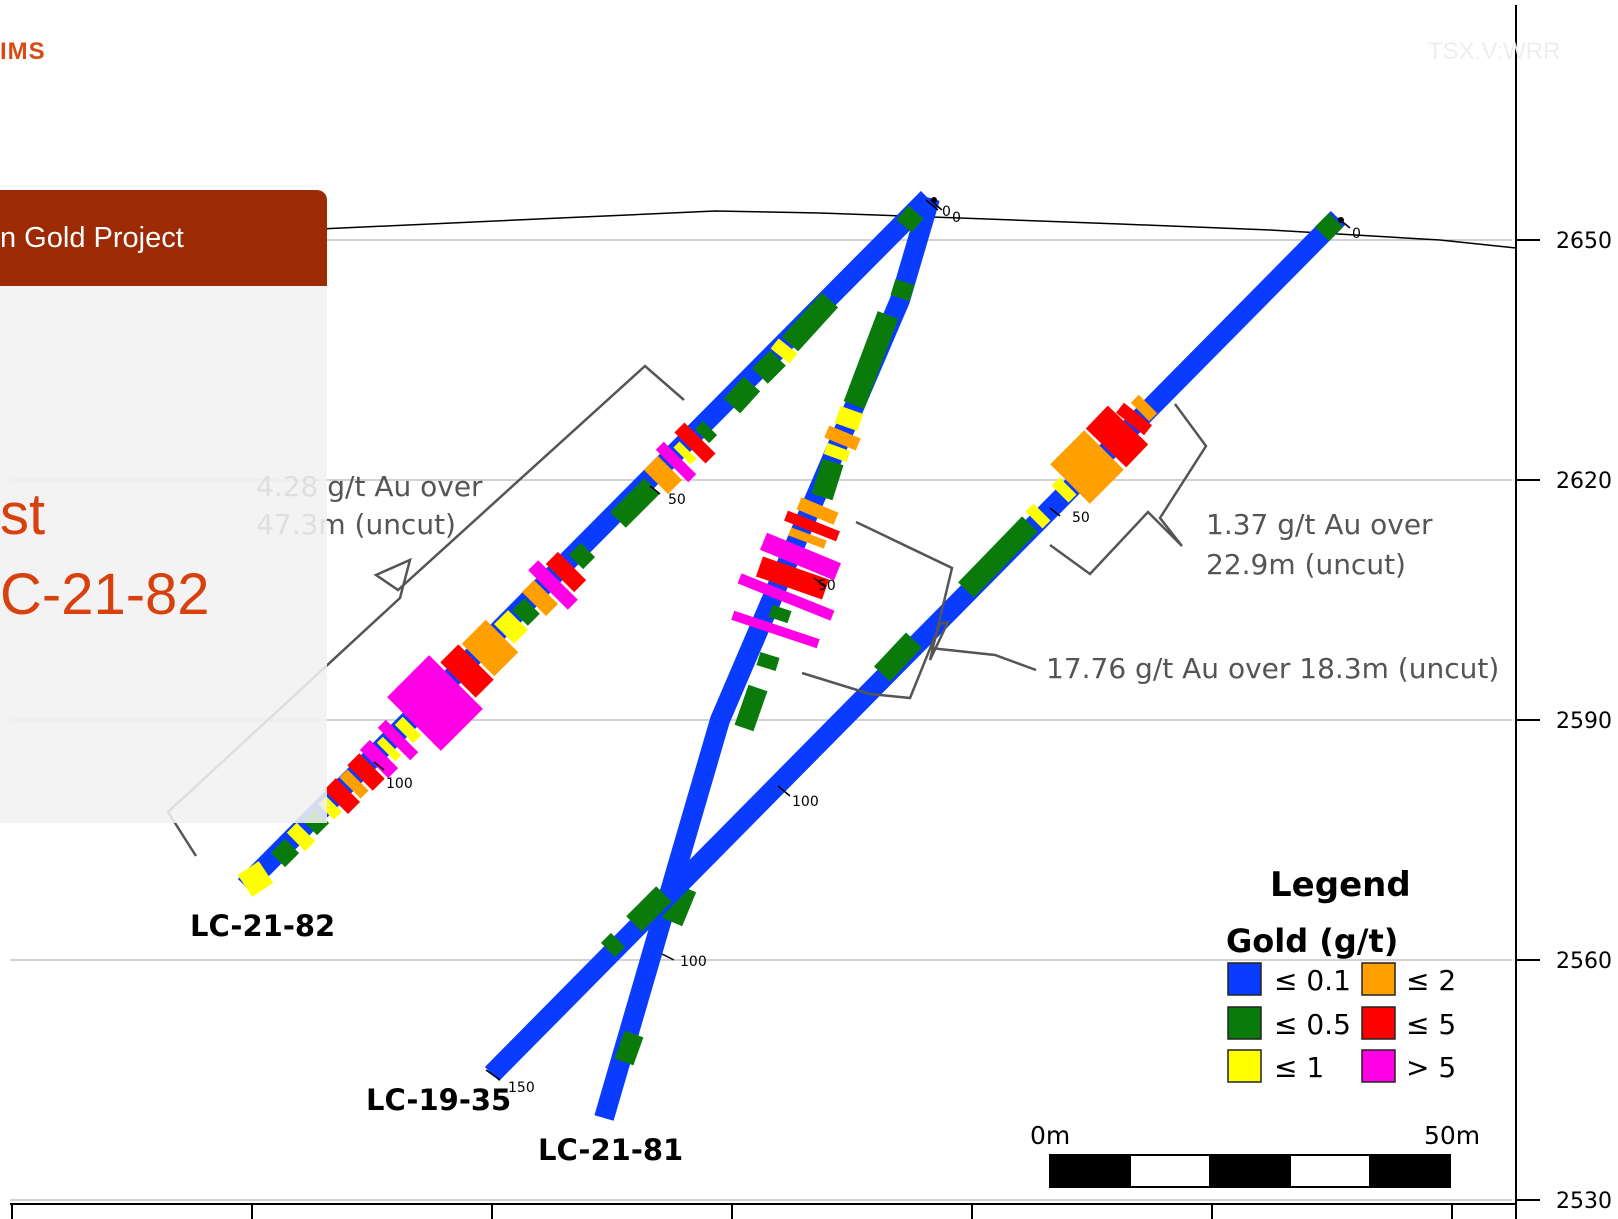 Image resolution: width=1618 pixels, height=1219 pixels. I want to click on elevation-label: 2650, so click(1584, 241).